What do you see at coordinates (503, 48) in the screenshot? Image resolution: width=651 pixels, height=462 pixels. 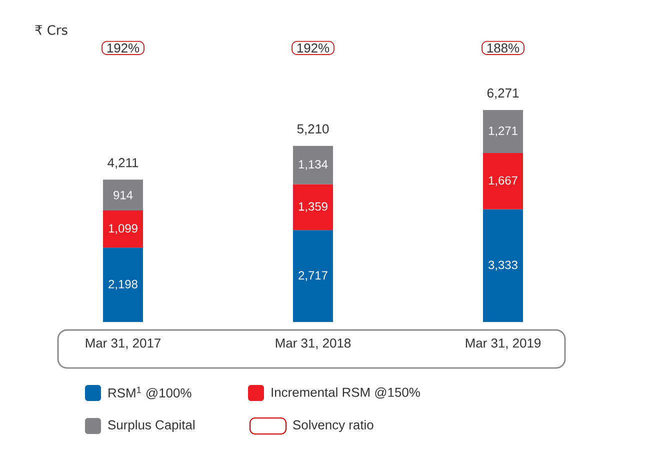 I see `text: 188%` at bounding box center [503, 48].